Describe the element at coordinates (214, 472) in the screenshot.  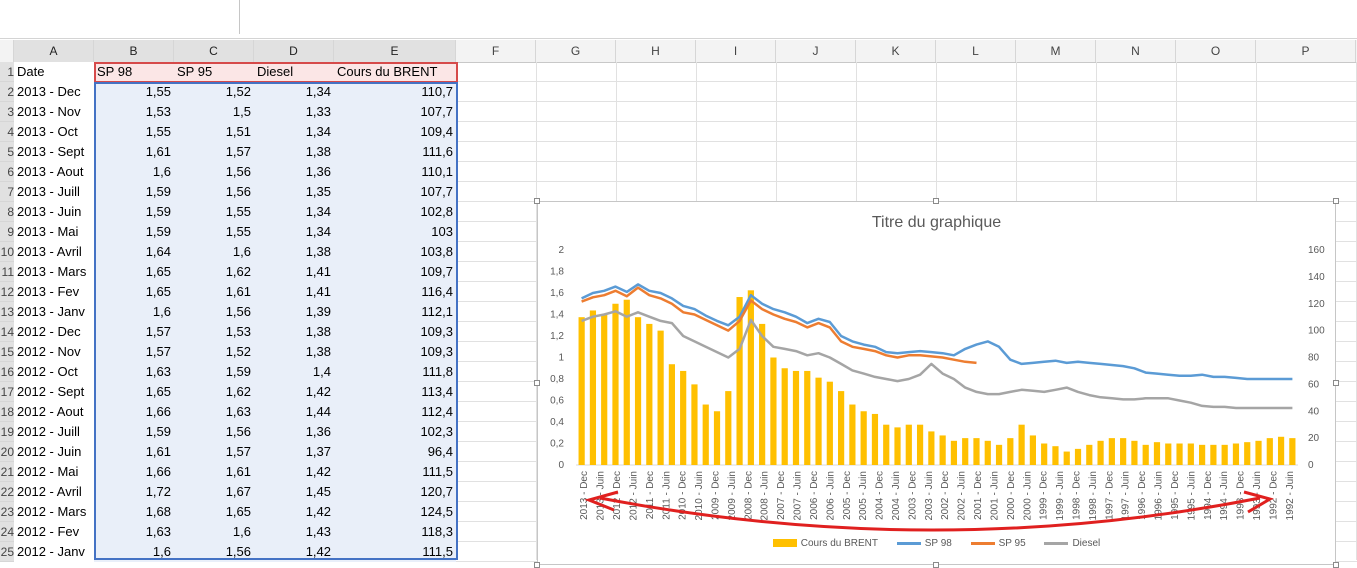
I see `cell-sp95: 1,61` at that location.